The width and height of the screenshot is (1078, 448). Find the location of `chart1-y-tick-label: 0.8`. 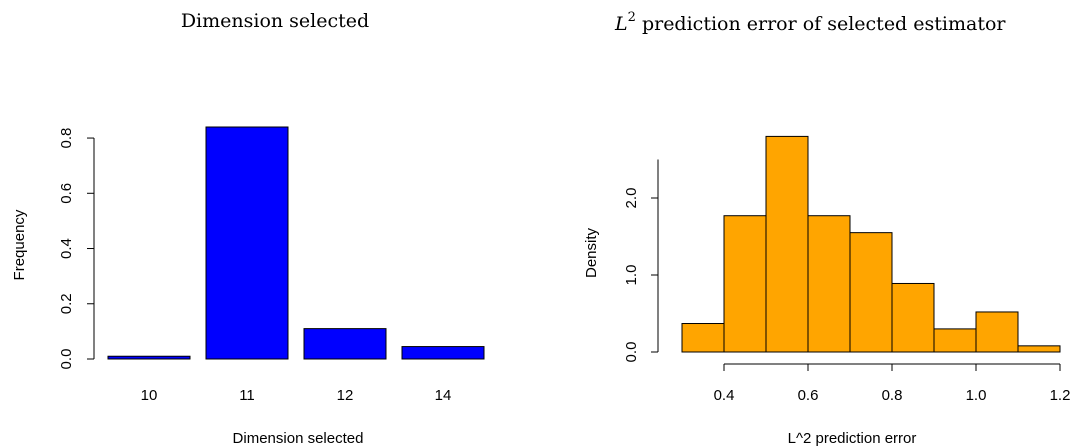

chart1-y-tick-label: 0.8 is located at coordinates (66, 138).